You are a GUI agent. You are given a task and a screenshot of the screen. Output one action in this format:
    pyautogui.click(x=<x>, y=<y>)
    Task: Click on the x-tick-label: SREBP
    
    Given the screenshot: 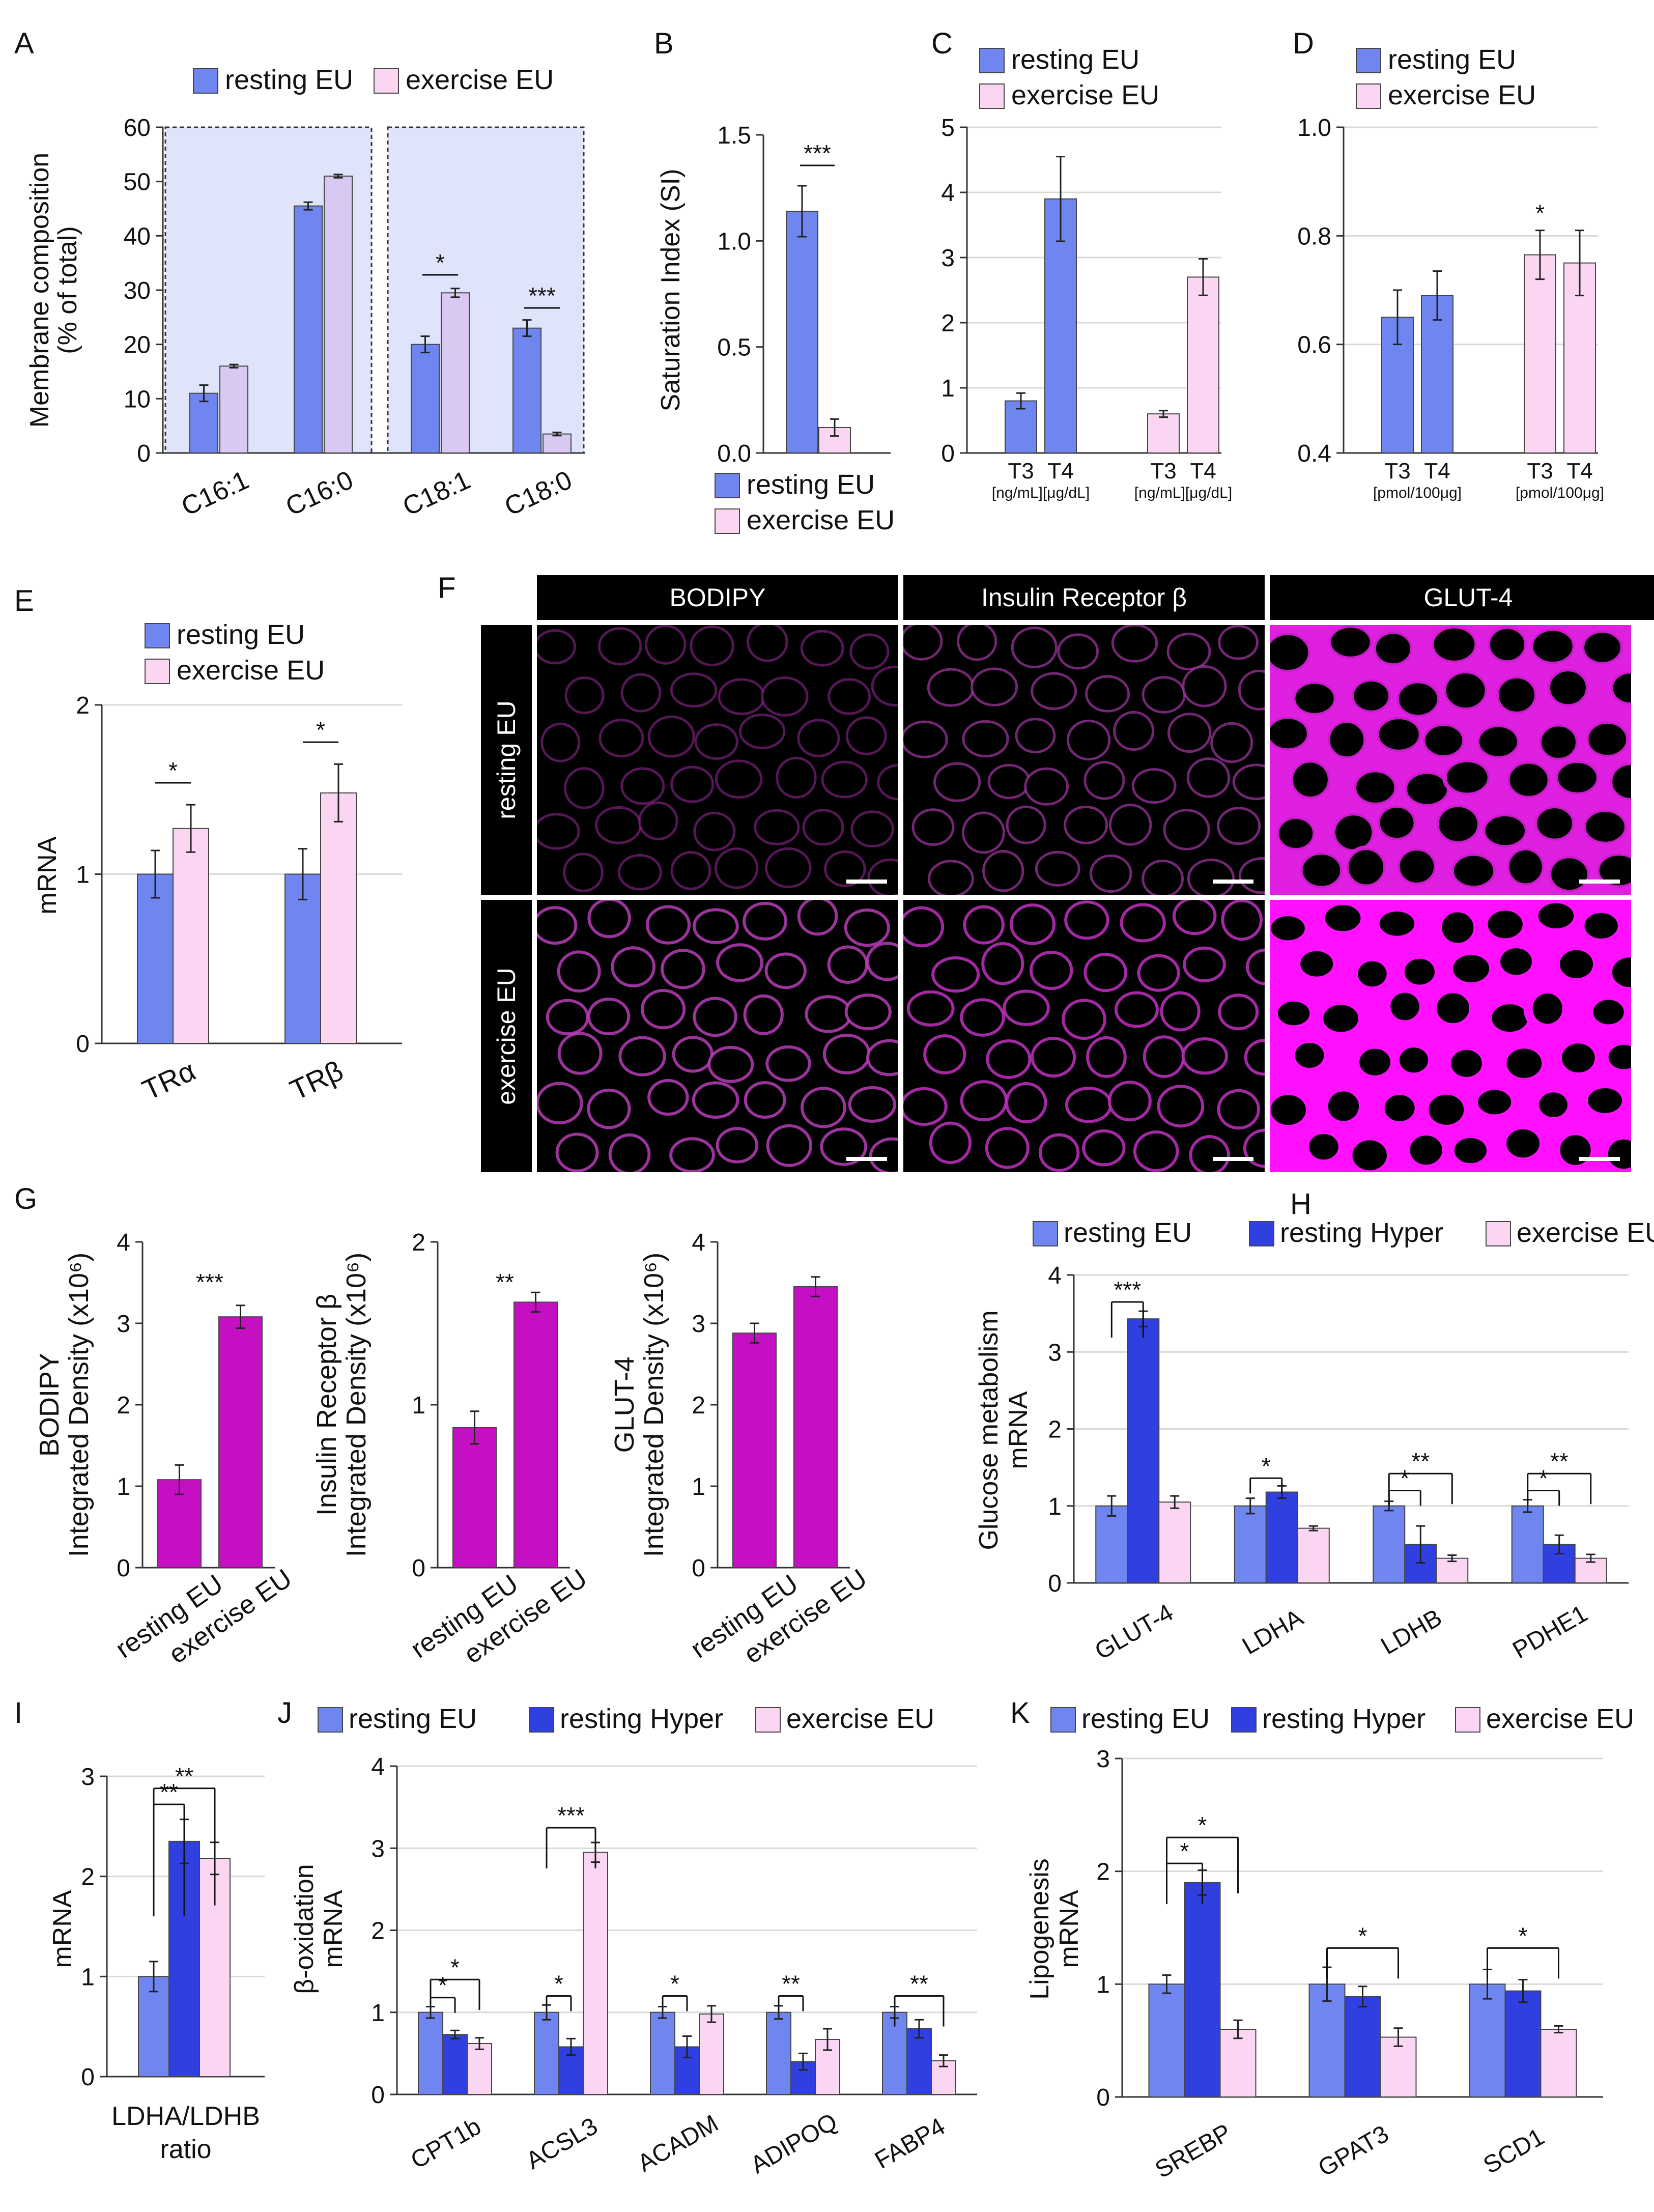 What is the action you would take?
    pyautogui.click(x=1193, y=2151)
    